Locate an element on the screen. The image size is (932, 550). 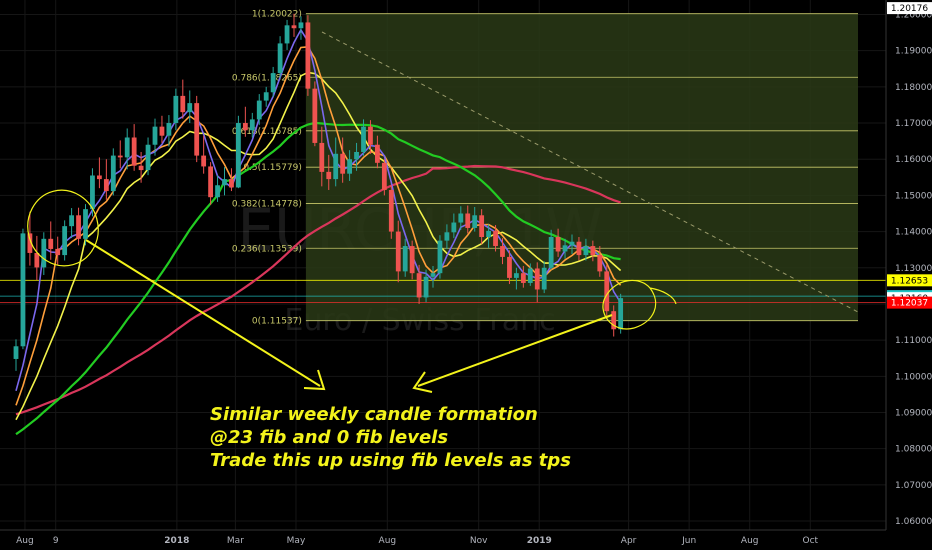
fib-level-label: 0(1.11537) is located at coordinates (277, 322).